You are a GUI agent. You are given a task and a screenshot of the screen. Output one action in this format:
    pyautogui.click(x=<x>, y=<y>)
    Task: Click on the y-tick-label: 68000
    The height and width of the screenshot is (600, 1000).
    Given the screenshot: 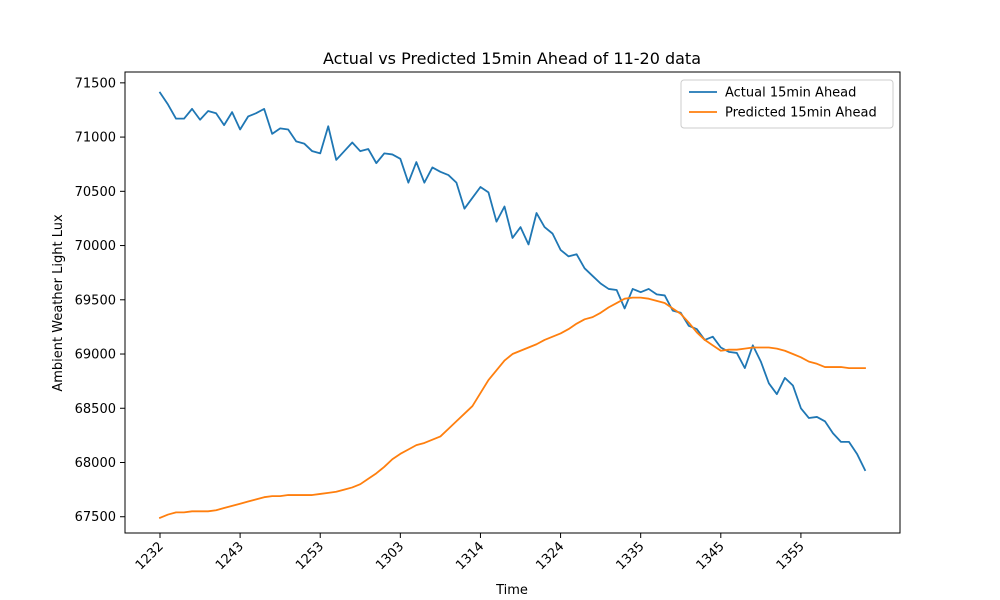 What is the action you would take?
    pyautogui.click(x=95, y=463)
    